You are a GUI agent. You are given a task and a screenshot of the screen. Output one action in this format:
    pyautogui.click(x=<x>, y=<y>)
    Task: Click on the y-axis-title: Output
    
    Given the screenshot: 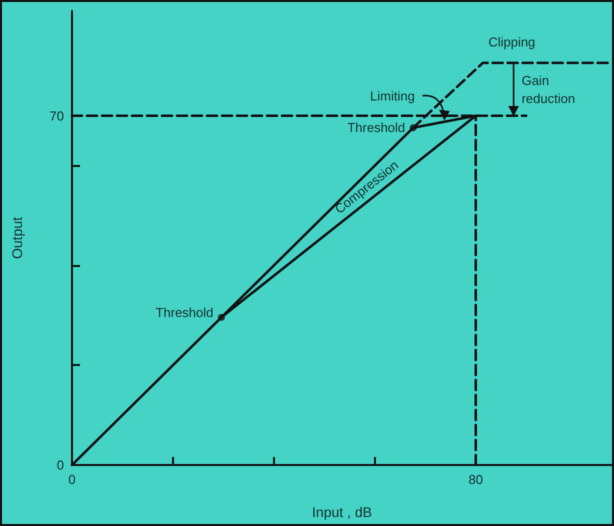 What is the action you would take?
    pyautogui.click(x=17, y=238)
    